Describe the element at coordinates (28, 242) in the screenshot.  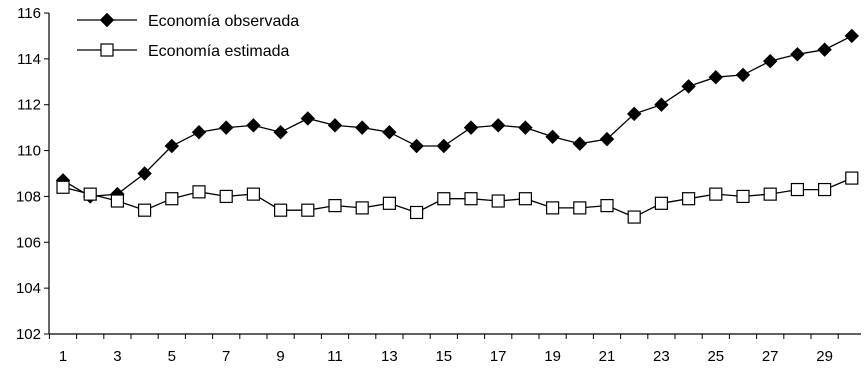
I see `y-tick-label: 106` at that location.